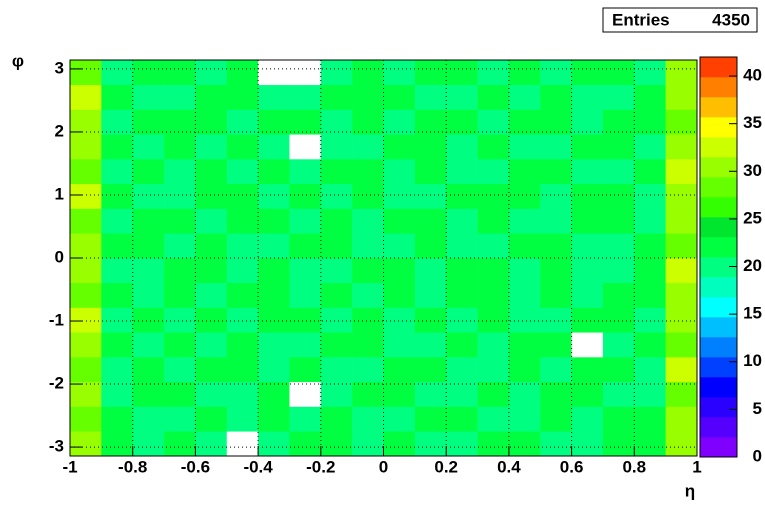 The height and width of the screenshot is (507, 765). What do you see at coordinates (752, 170) in the screenshot?
I see `z-tick-label: 30` at bounding box center [752, 170].